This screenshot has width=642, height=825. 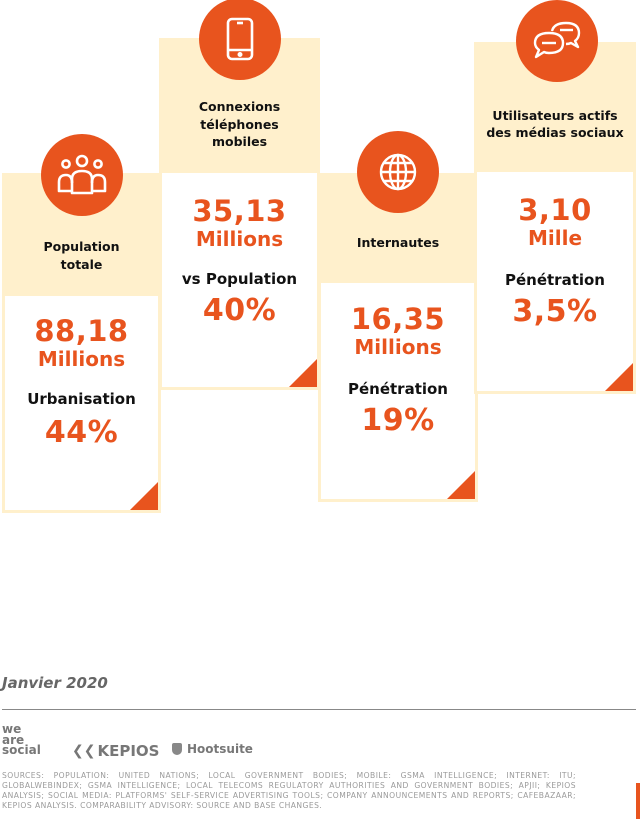 What do you see at coordinates (55, 683) in the screenshot?
I see `report-date: Janvier 2020` at bounding box center [55, 683].